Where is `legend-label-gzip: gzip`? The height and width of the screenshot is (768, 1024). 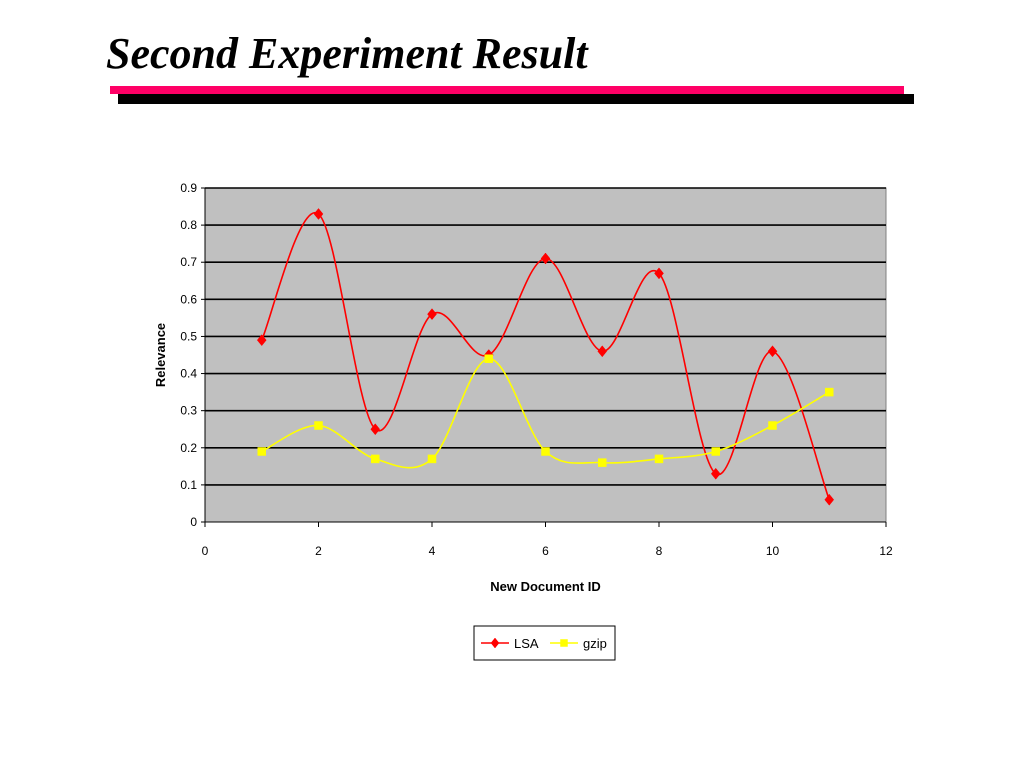
legend-label-gzip: gzip is located at coordinates (595, 643).